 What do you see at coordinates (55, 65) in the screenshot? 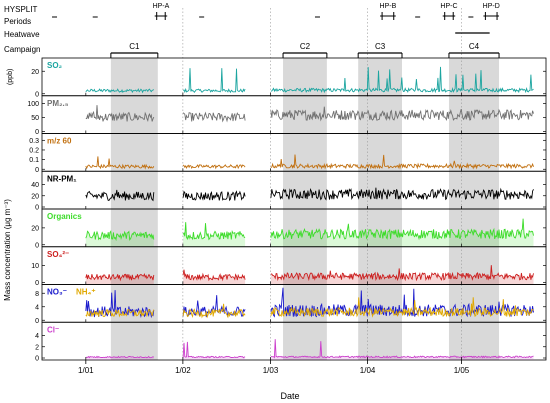
I see `panel-label: SO₂` at bounding box center [55, 65].